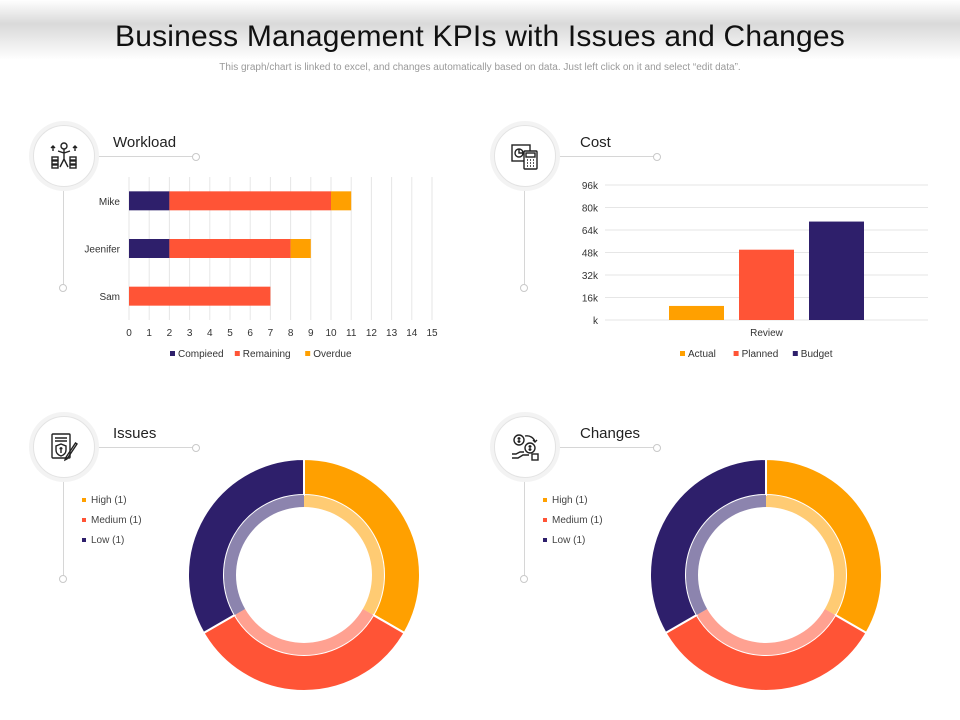 Image resolution: width=960 pixels, height=720 pixels. Describe the element at coordinates (577, 520) in the screenshot. I see `changes-legend-label-medium: Medium (1)` at that location.